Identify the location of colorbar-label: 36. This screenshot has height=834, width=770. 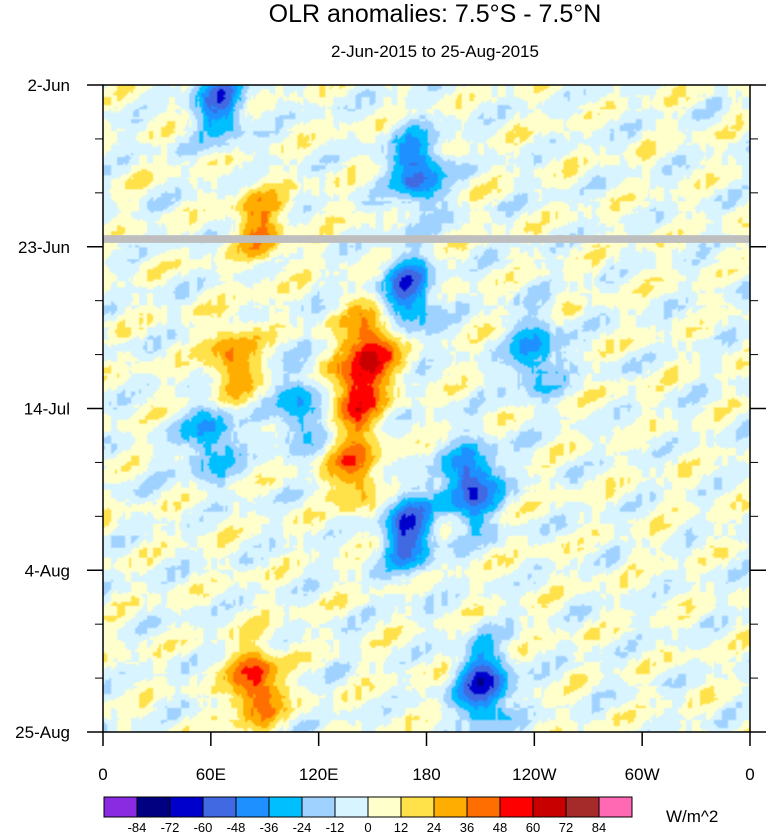
(467, 827).